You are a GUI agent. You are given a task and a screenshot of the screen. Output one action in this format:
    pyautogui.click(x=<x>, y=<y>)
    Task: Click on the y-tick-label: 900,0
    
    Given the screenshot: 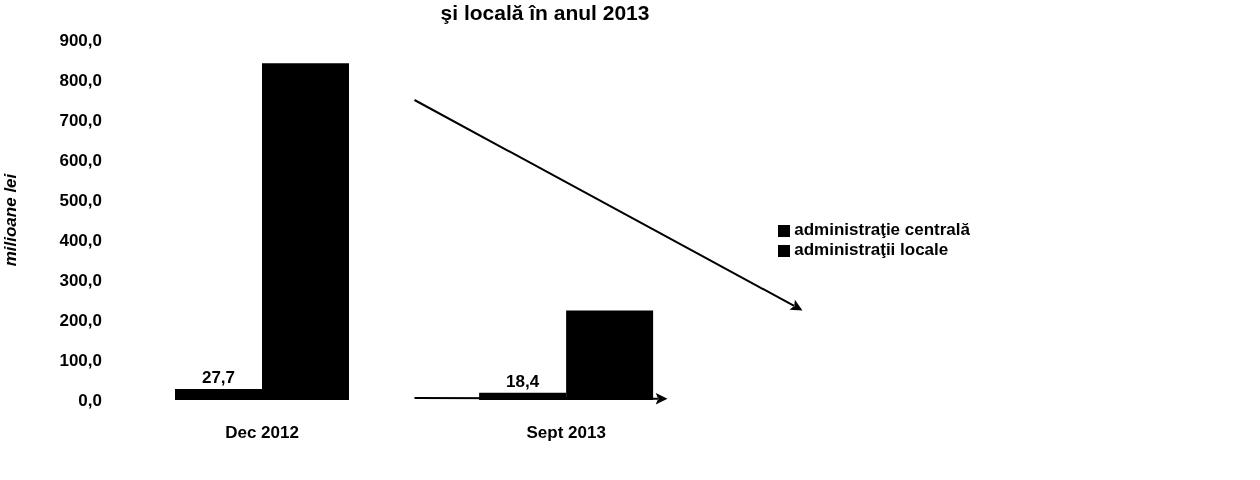 What is the action you would take?
    pyautogui.click(x=80, y=41)
    